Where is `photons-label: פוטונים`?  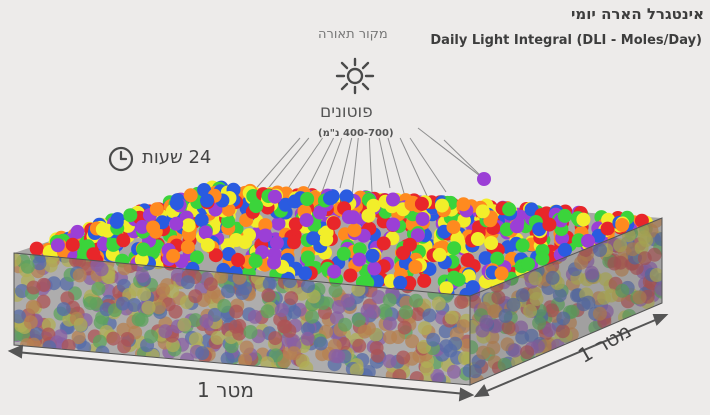 photons-label: פוטונים is located at coordinates (346, 112).